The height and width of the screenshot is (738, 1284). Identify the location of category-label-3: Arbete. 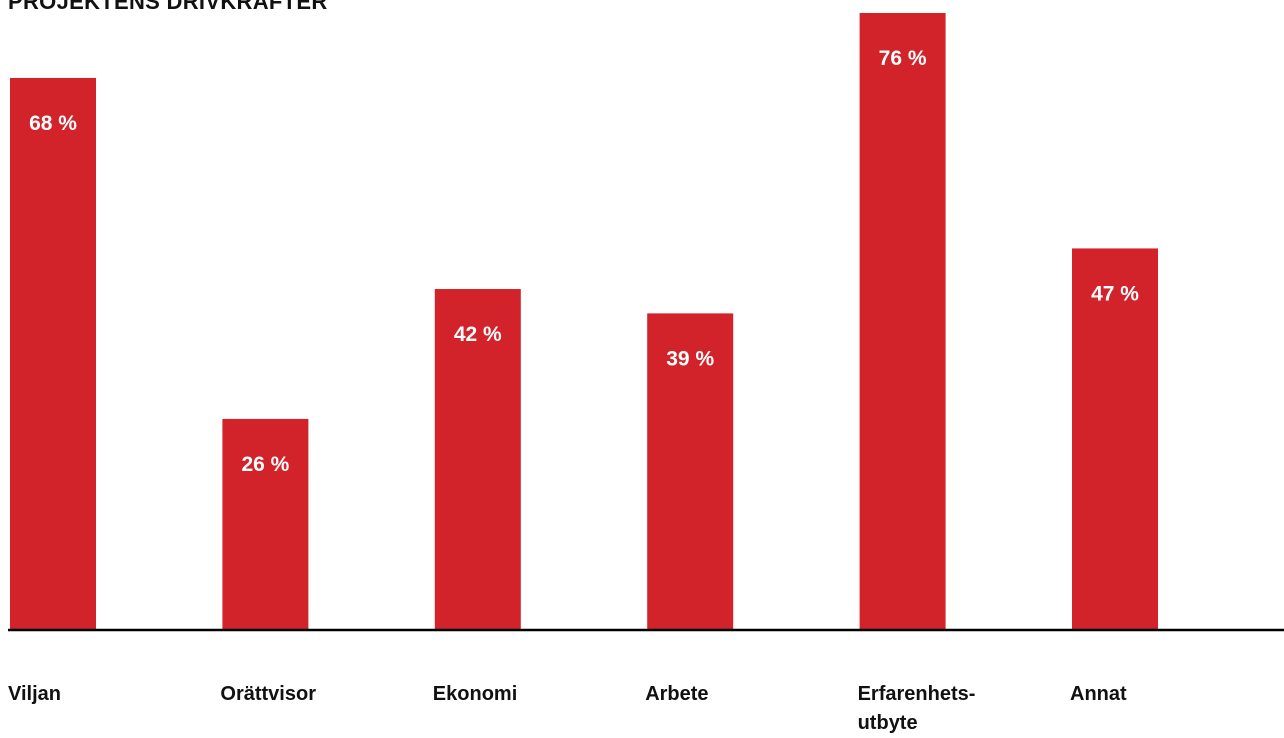
(677, 694).